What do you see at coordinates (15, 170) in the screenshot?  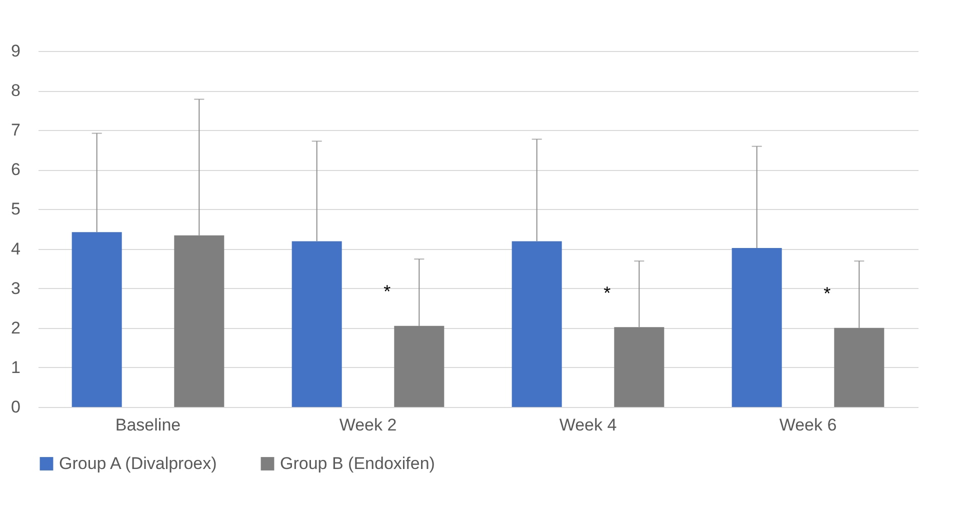 I see `y-tick-label: 6` at bounding box center [15, 170].